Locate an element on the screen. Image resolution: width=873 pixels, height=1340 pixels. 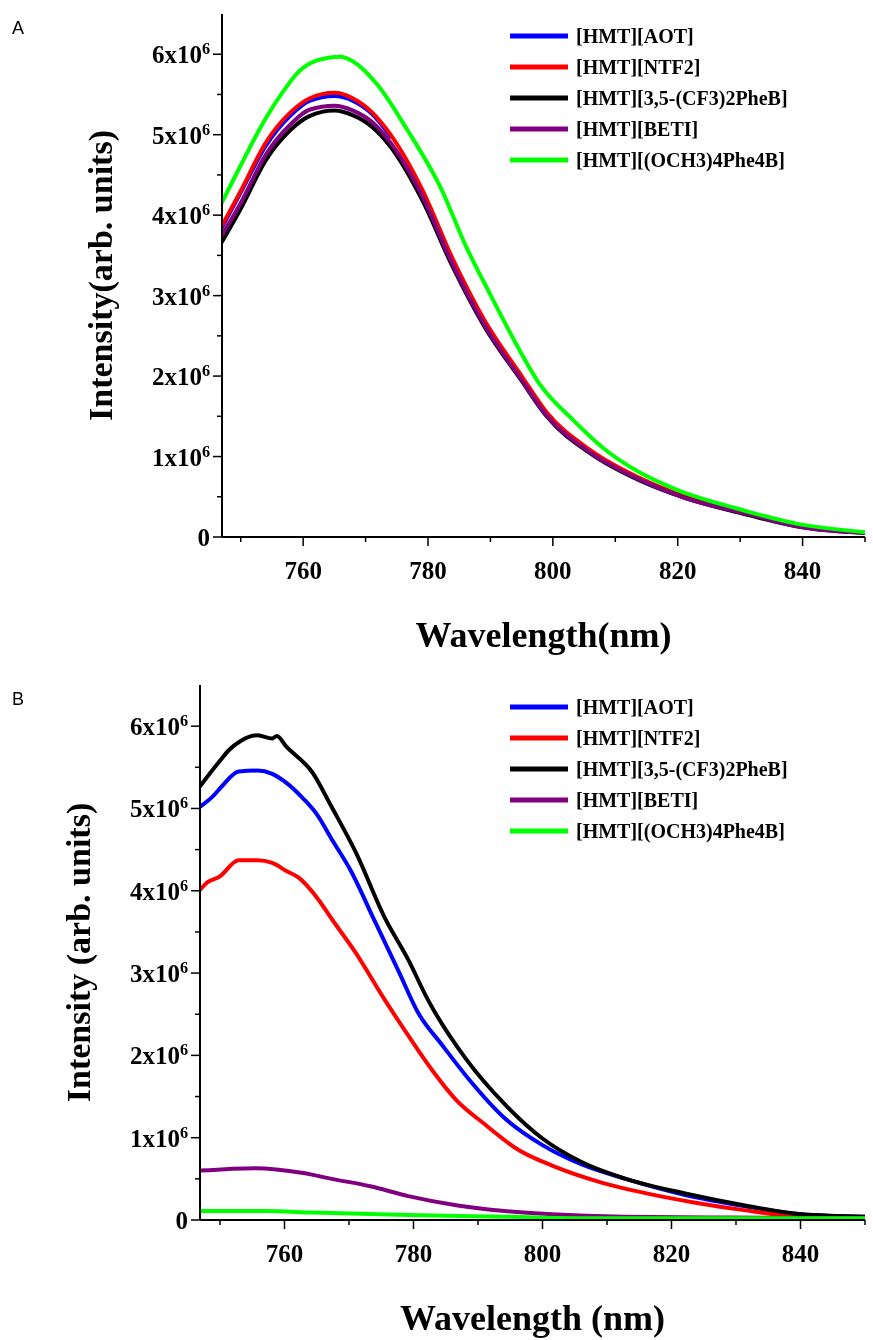
text: A is located at coordinates (18, 28).